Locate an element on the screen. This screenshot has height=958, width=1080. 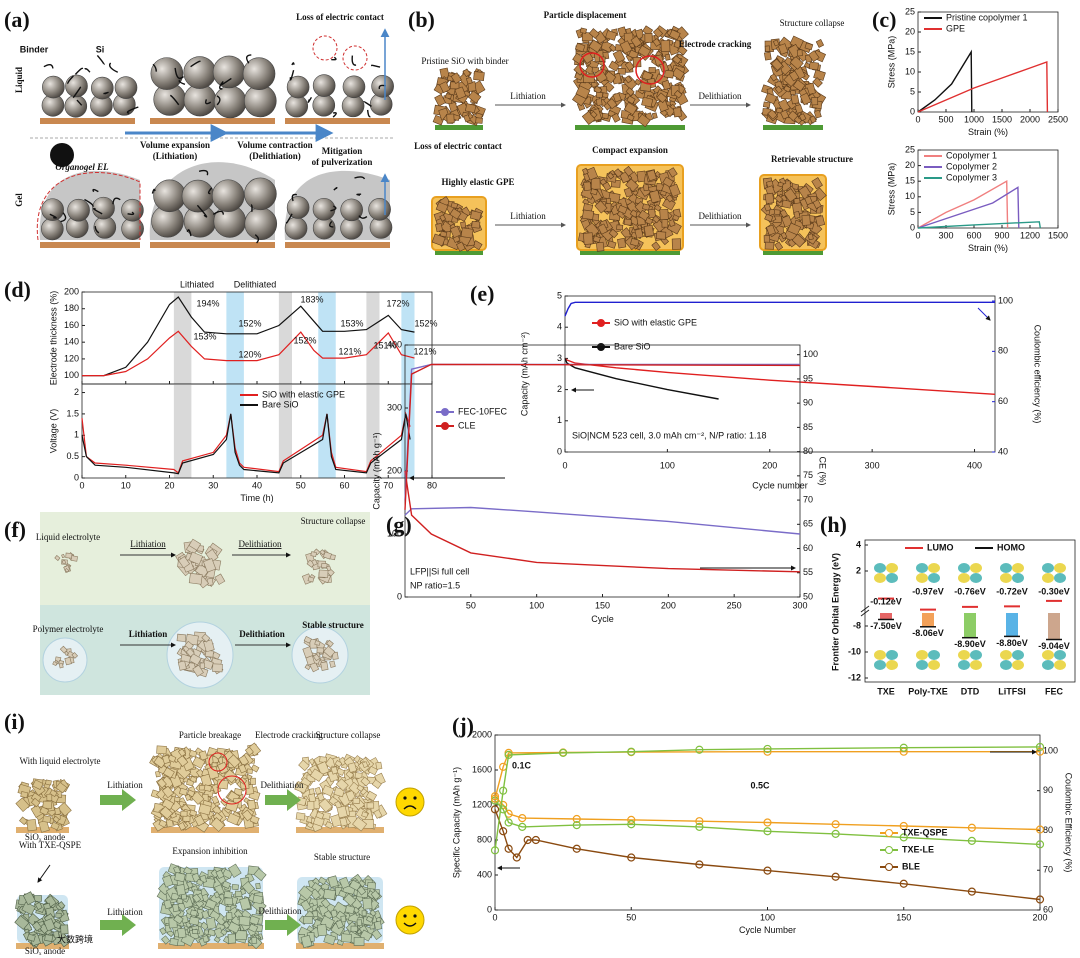
series-marker is located at coordinates (767, 749).